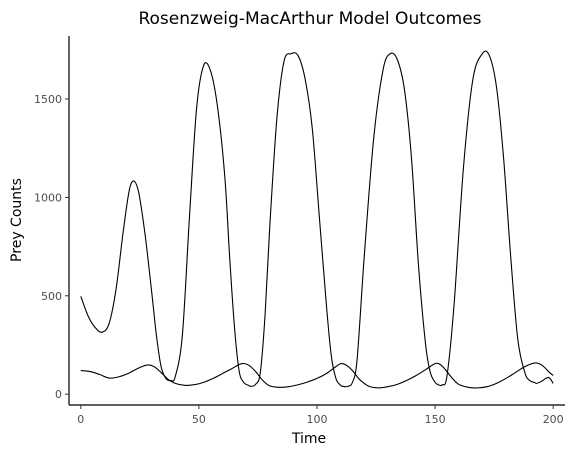 This screenshot has width=577, height=456. Describe the element at coordinates (309, 19) in the screenshot. I see `chart-title: Rosenzweig-MacArthur Model Outcomes` at that location.